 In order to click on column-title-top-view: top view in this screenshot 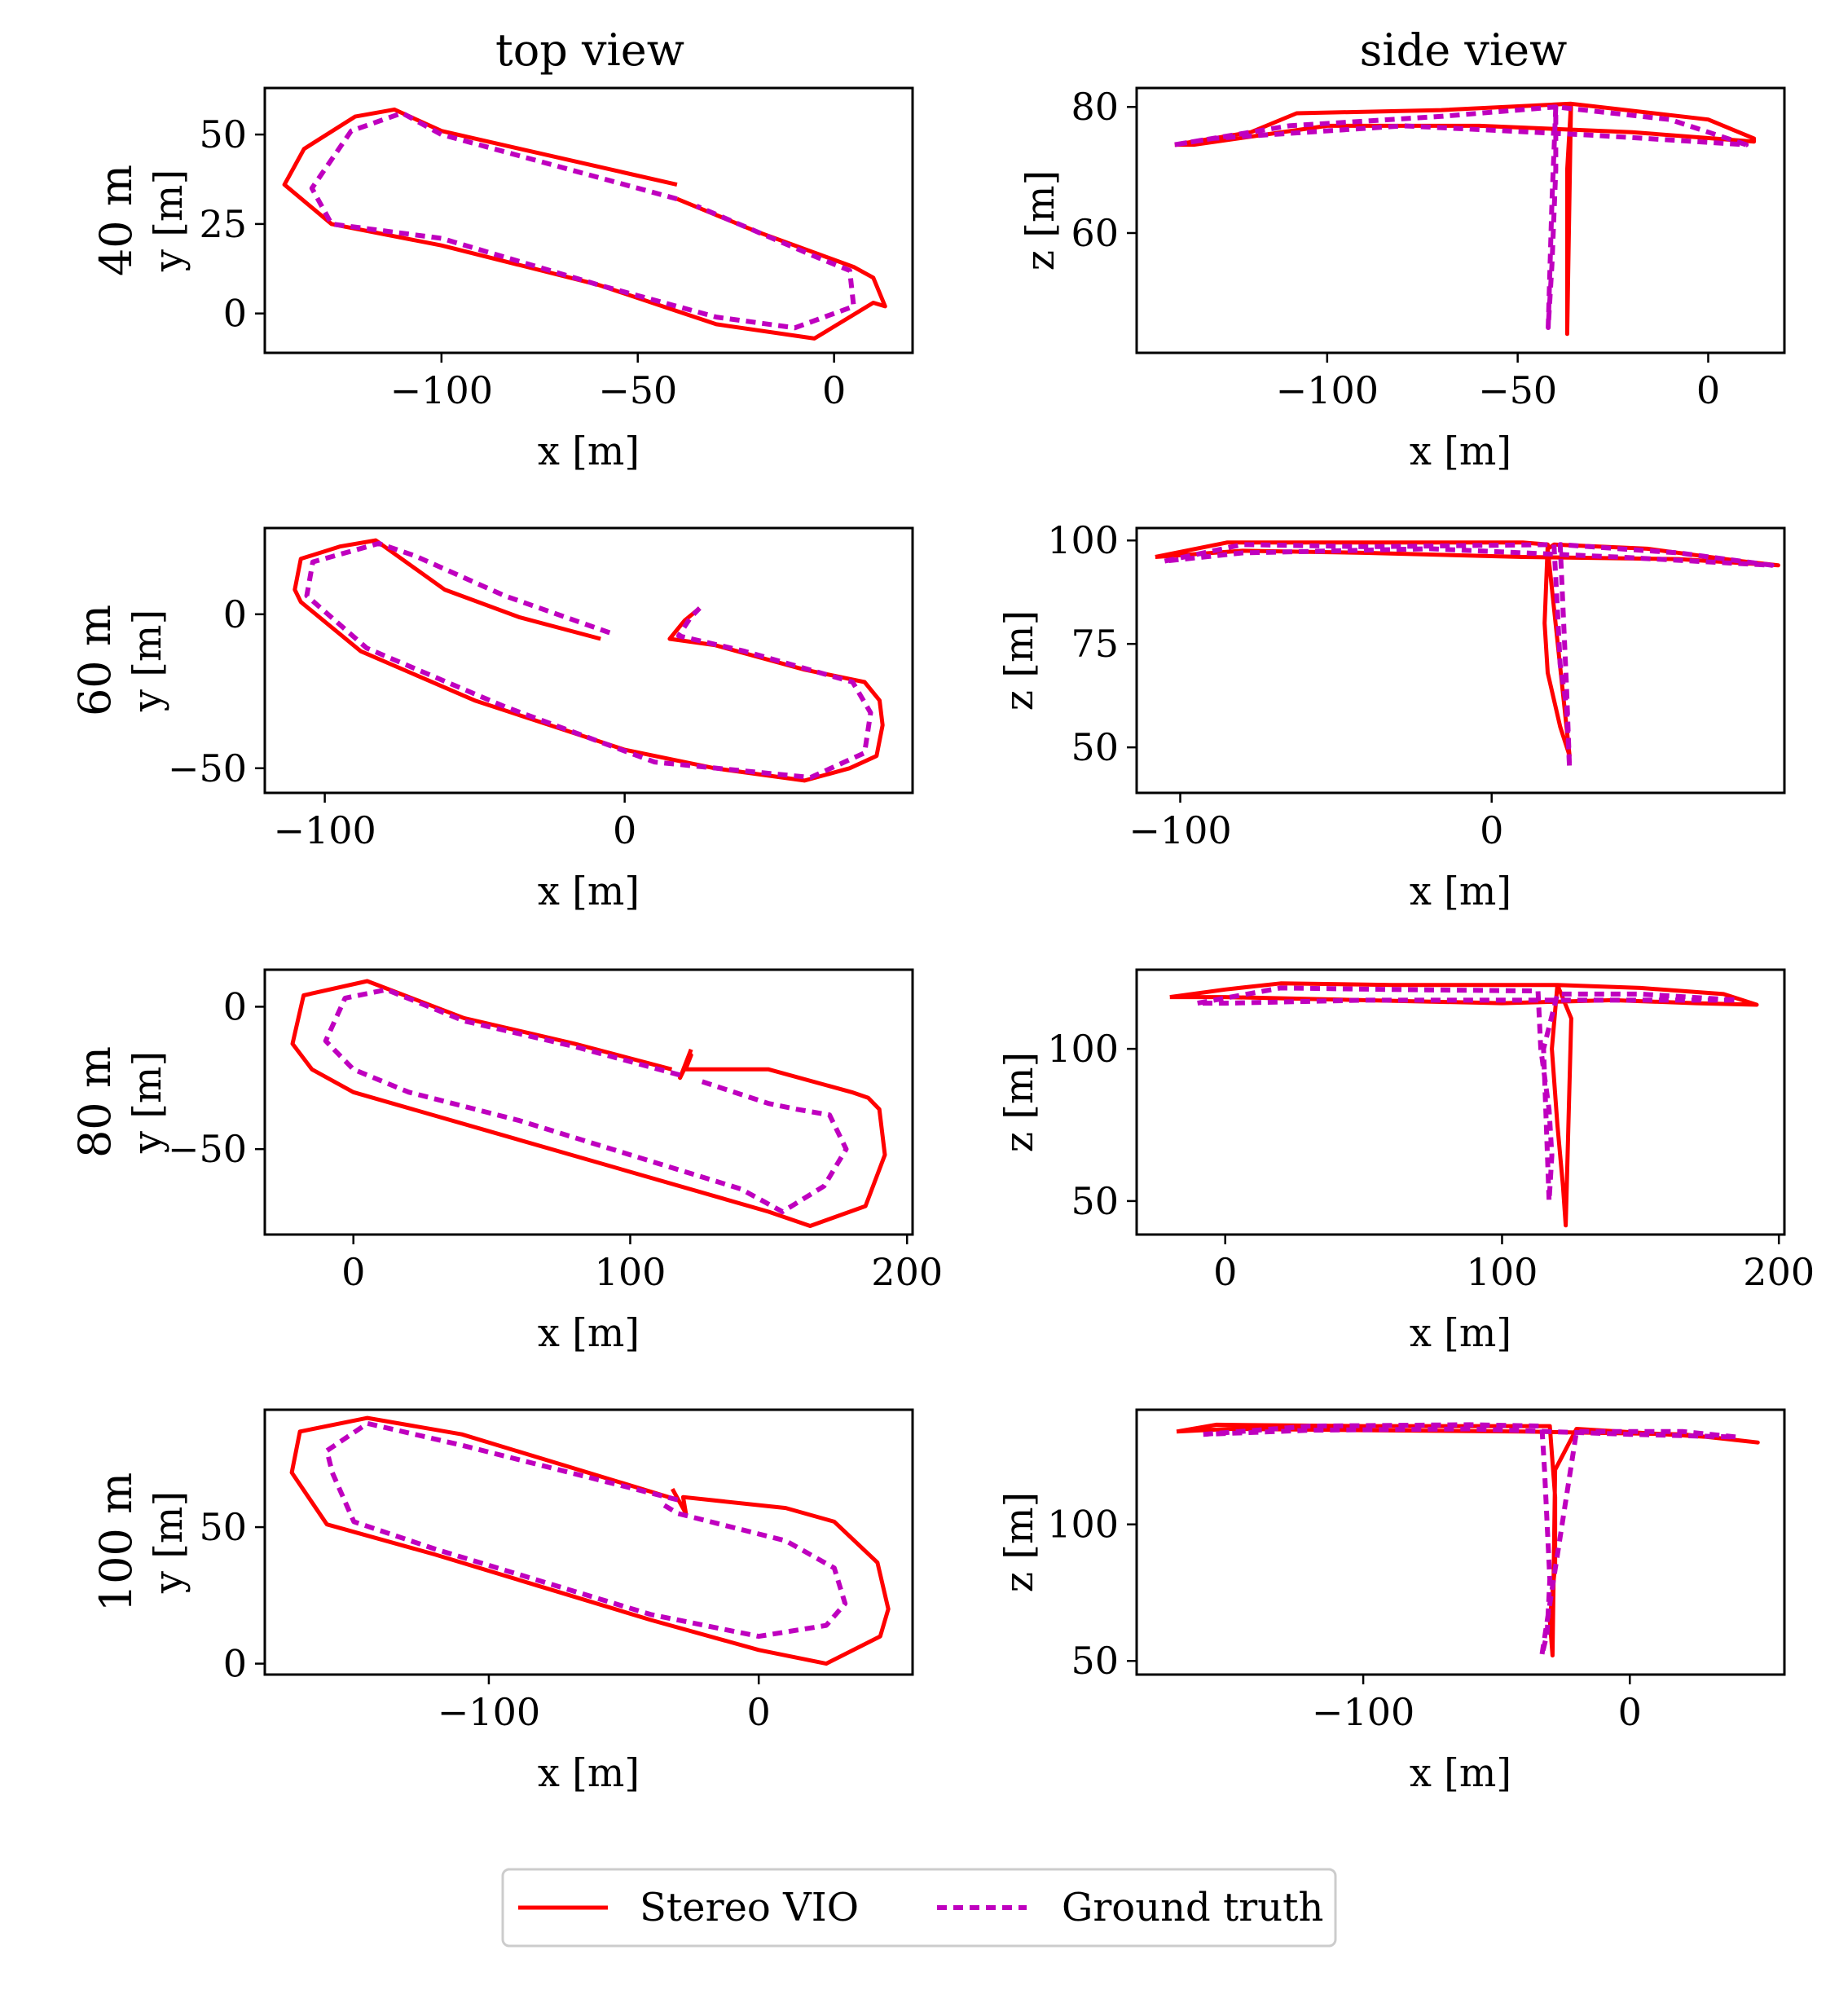, I will do `click(589, 50)`.